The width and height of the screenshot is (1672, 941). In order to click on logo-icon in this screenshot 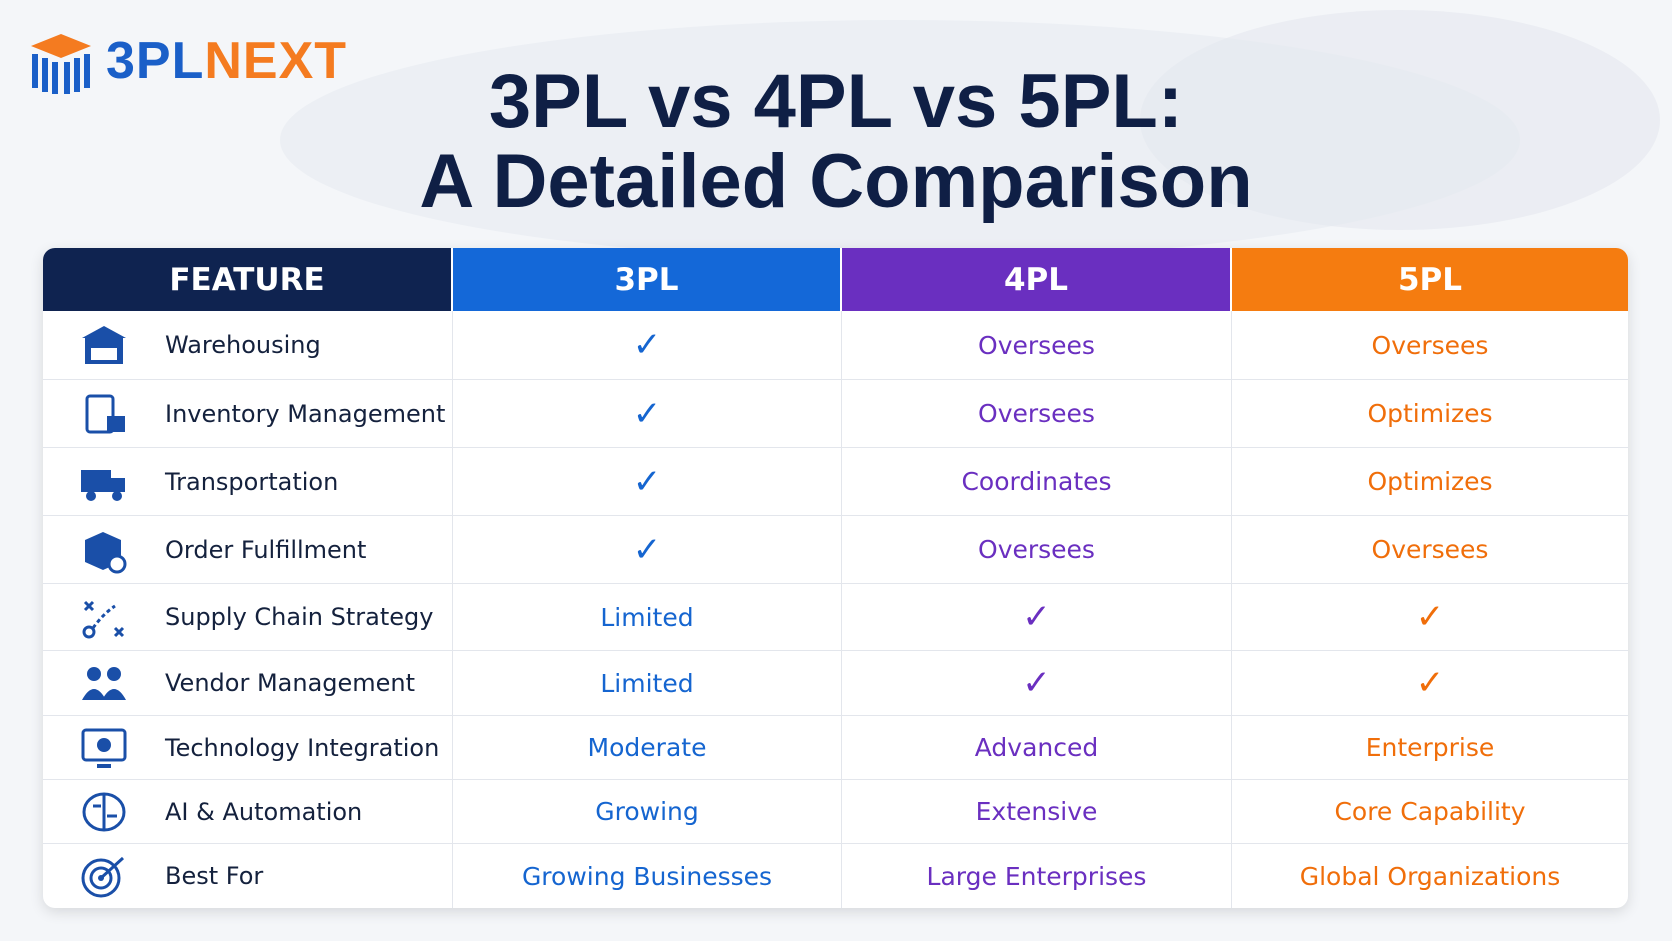, I will do `click(61, 64)`.